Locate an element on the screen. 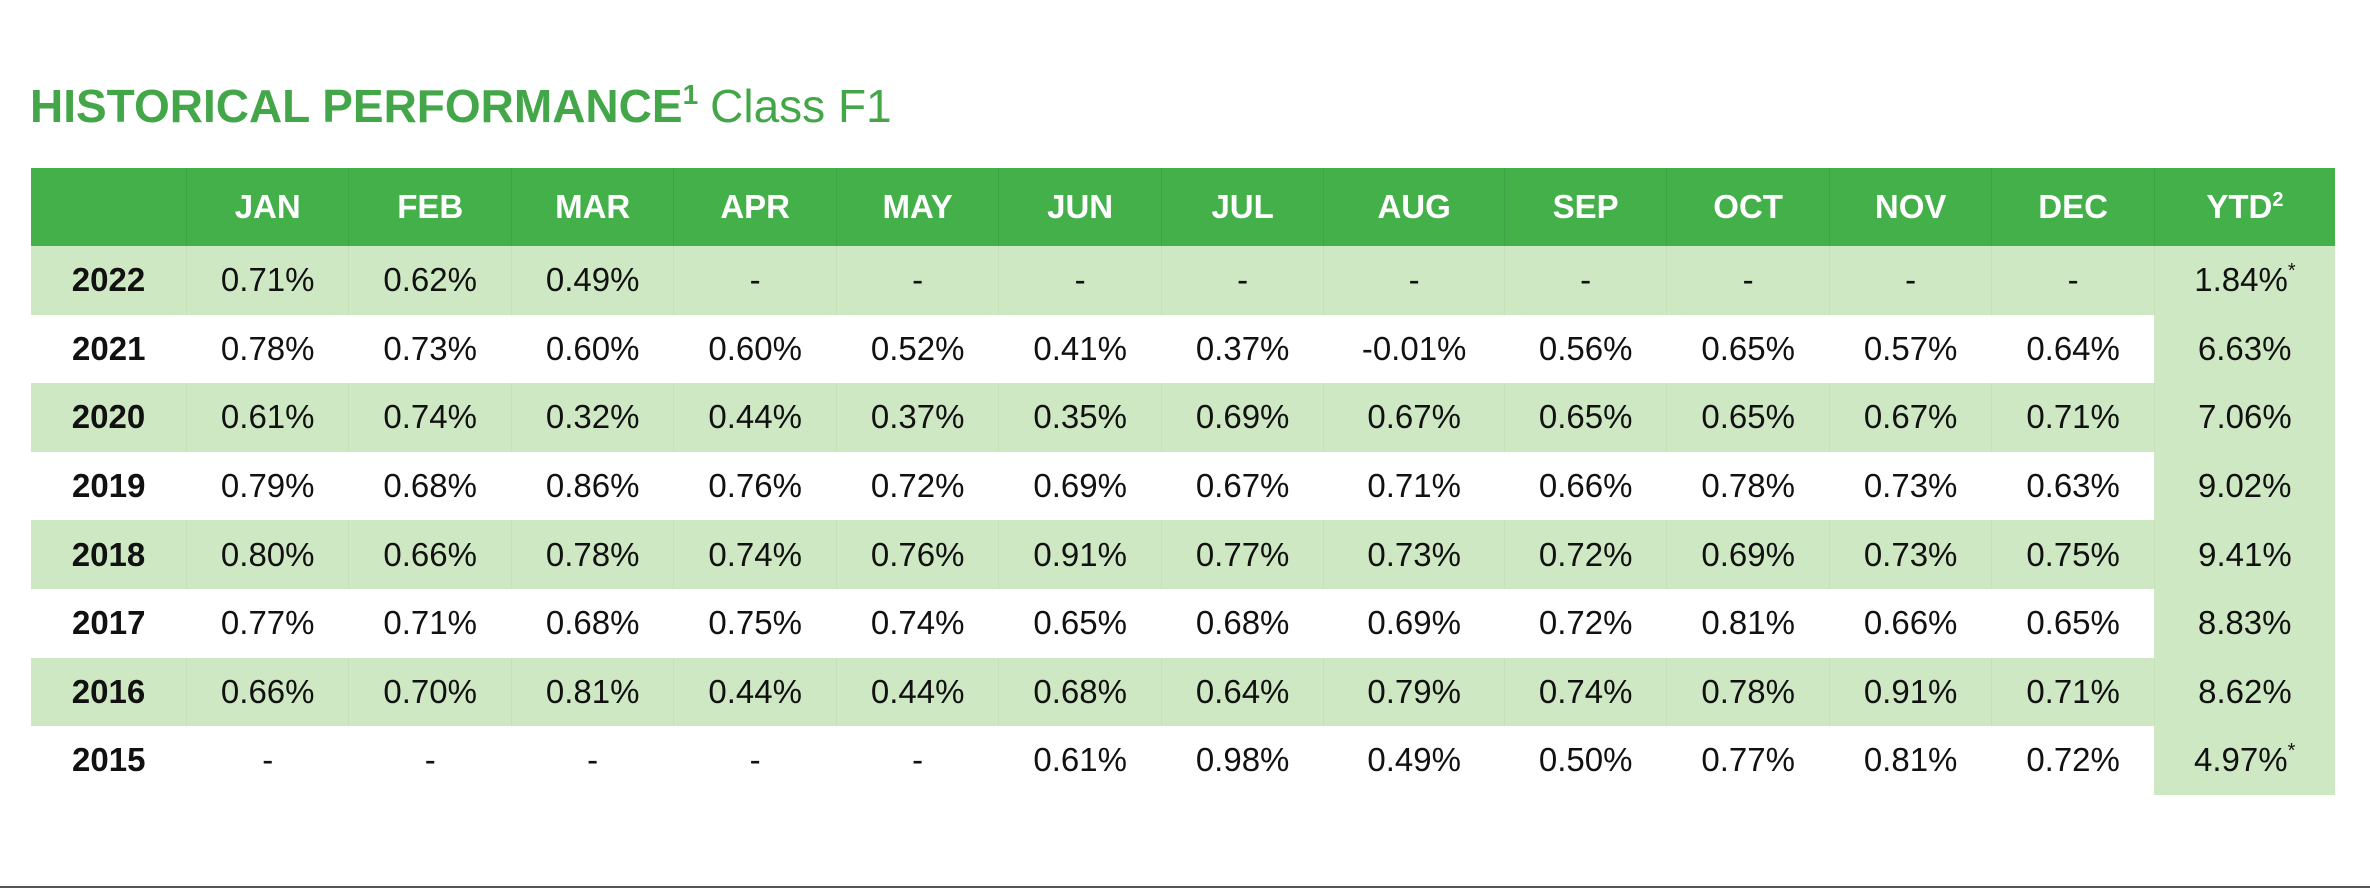 The height and width of the screenshot is (890, 2370). ytd-footnote-marker: 2 is located at coordinates (2278, 200).